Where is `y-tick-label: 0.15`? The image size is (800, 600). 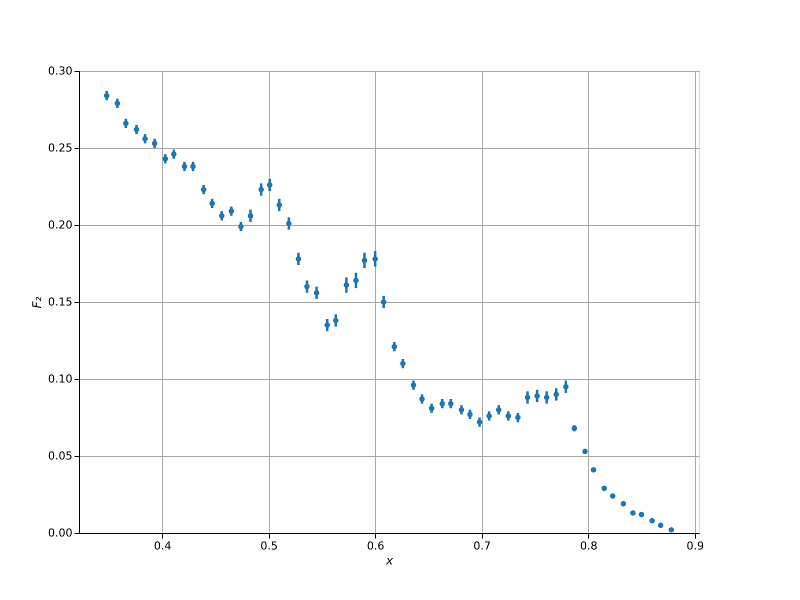 y-tick-label: 0.15 is located at coordinates (60, 302).